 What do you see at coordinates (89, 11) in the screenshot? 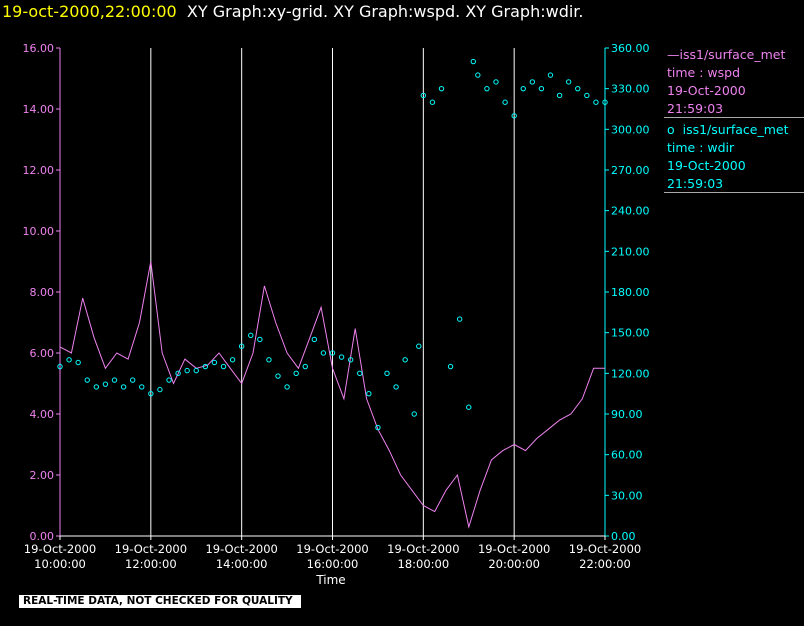
I see `title-timestamp: 19-oct-2000,22:00:00` at bounding box center [89, 11].